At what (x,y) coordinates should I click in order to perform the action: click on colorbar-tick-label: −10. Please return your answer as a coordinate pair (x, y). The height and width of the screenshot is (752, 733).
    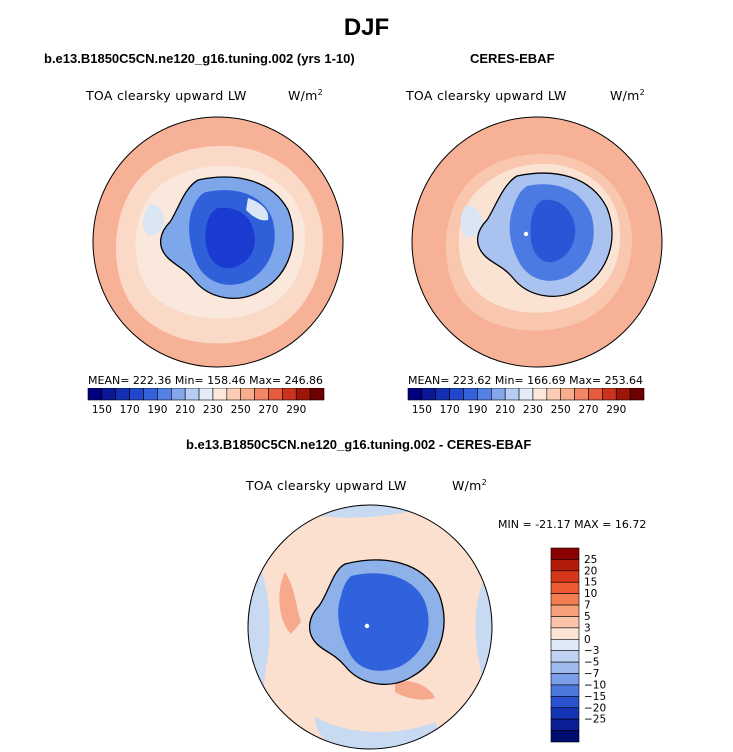
    Looking at the image, I should click on (595, 685).